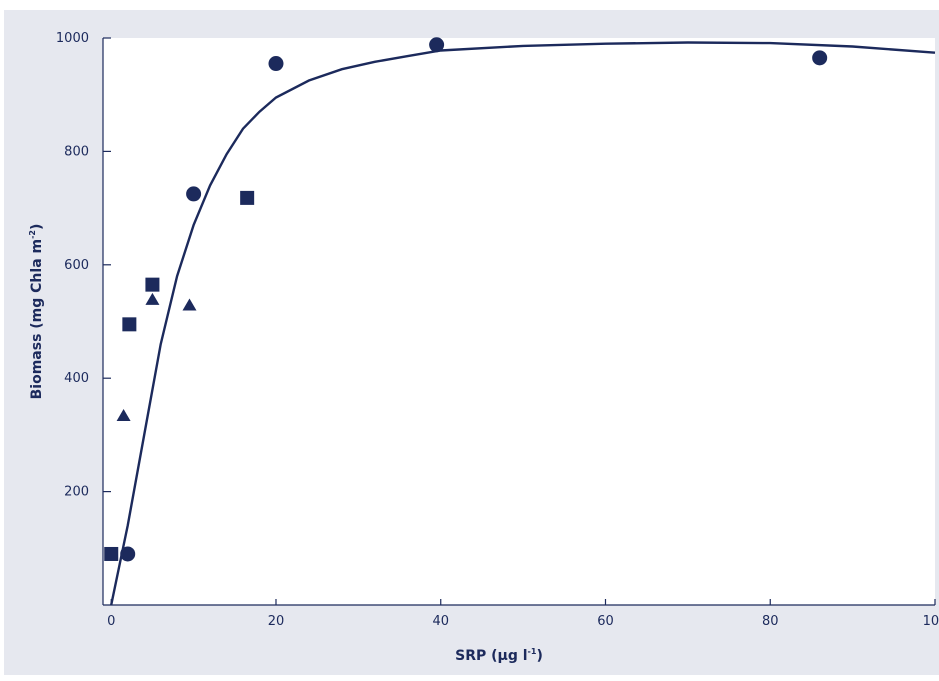 Image resolution: width=939 pixels, height=681 pixels. What do you see at coordinates (111, 621) in the screenshot?
I see `x-tick-label: 0` at bounding box center [111, 621].